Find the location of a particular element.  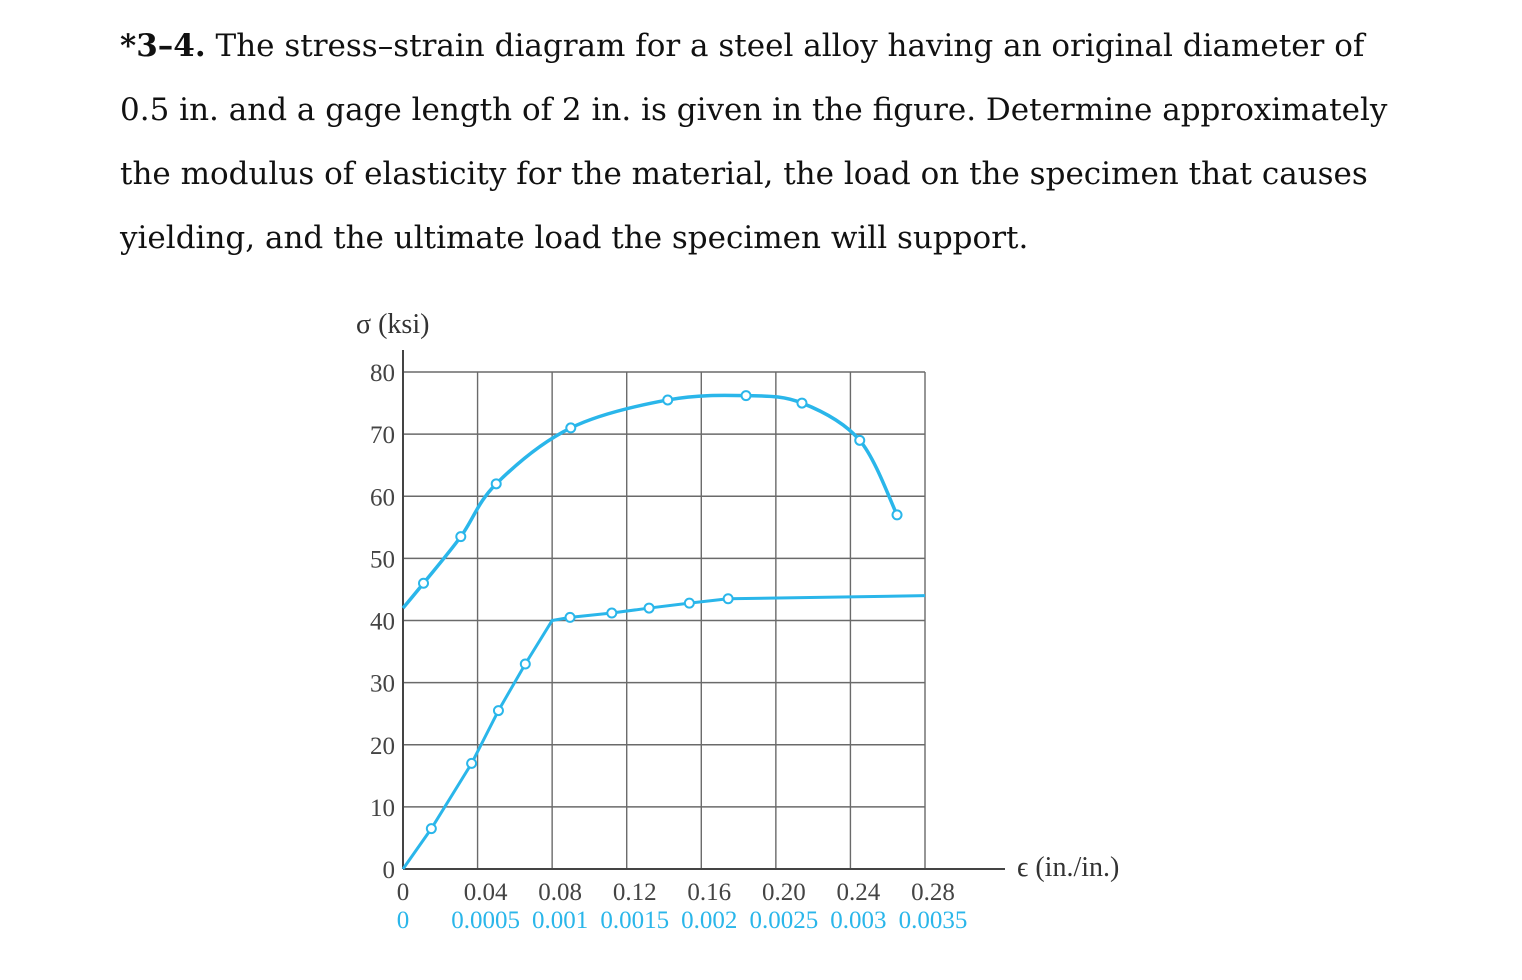

x-tick-label-bottom: 0.0025 is located at coordinates (783, 920).